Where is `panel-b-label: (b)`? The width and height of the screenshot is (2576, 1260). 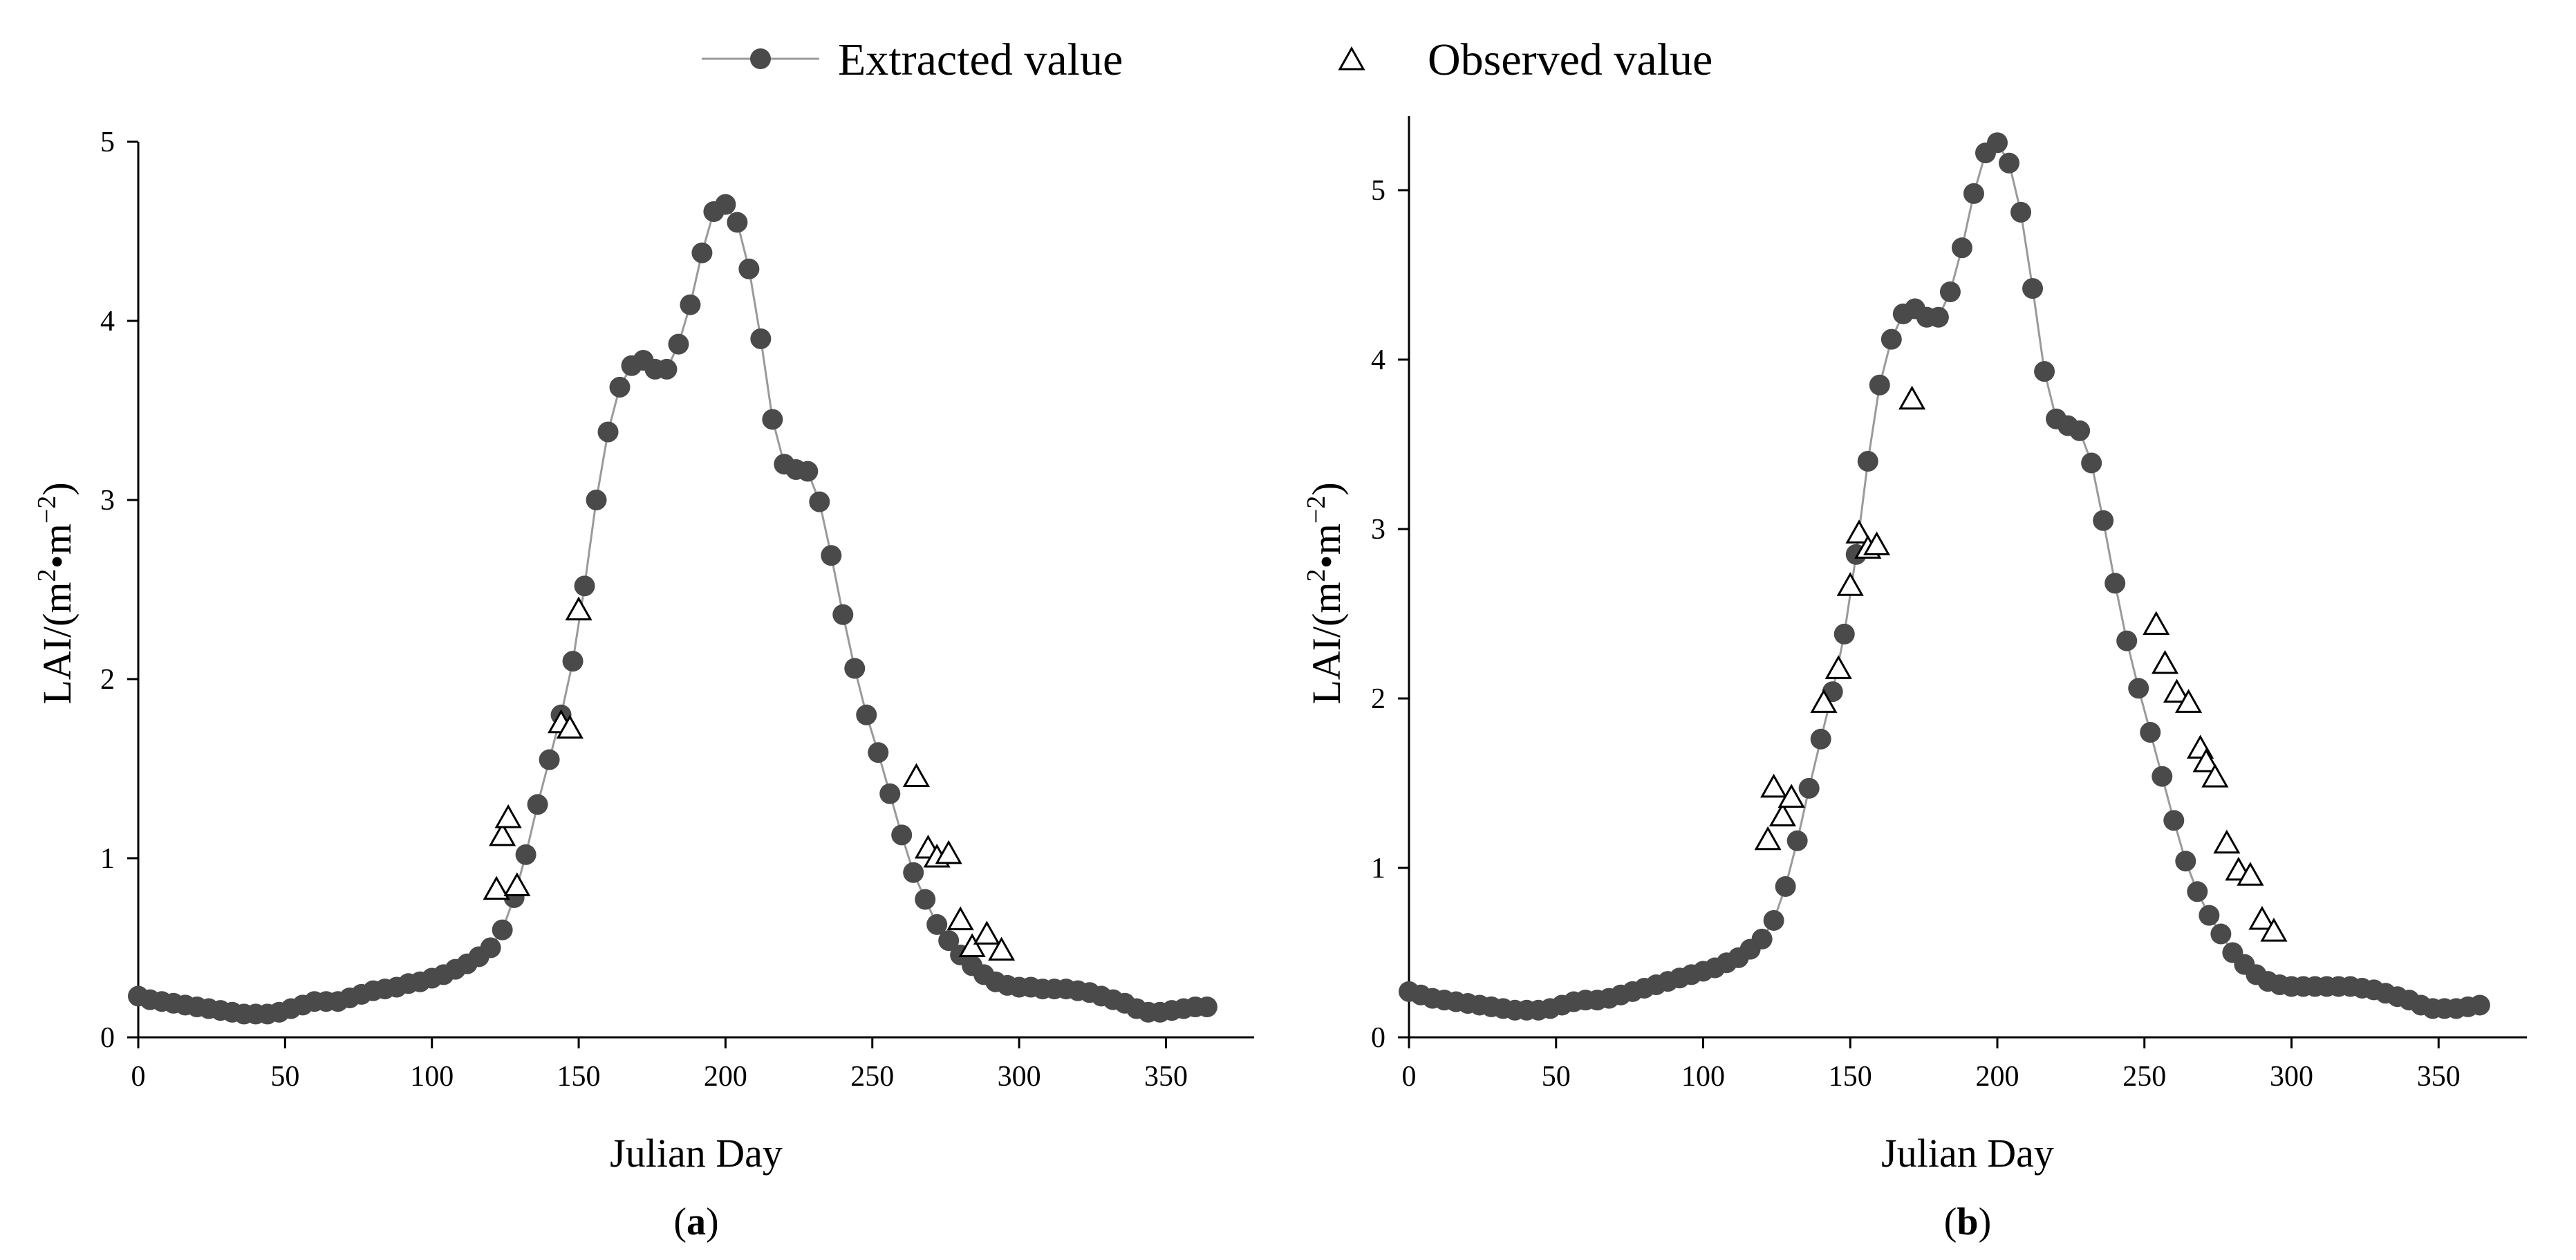
panel-b-label: (b) is located at coordinates (1967, 1222).